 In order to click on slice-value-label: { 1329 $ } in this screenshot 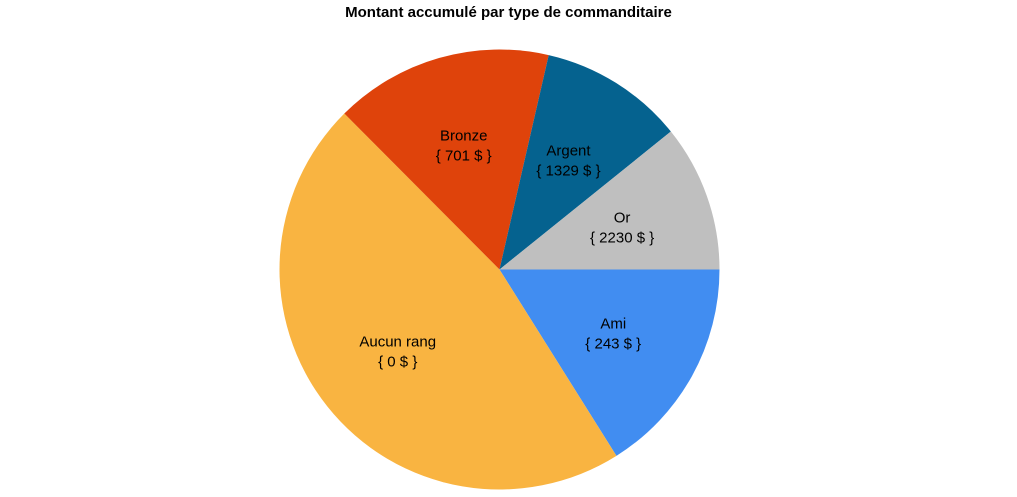, I will do `click(568, 170)`.